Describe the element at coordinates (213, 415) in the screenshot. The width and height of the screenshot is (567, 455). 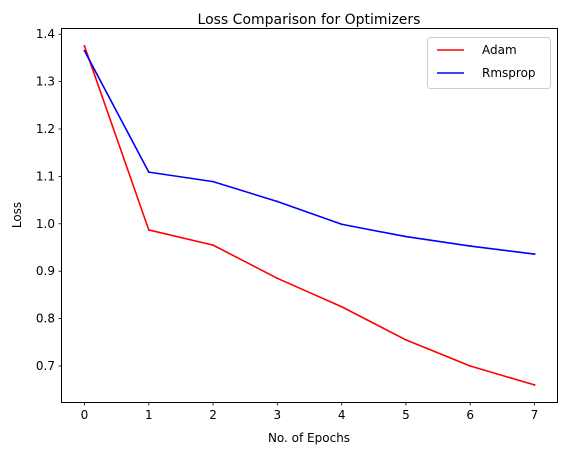
I see `x-tick-label: 2` at that location.